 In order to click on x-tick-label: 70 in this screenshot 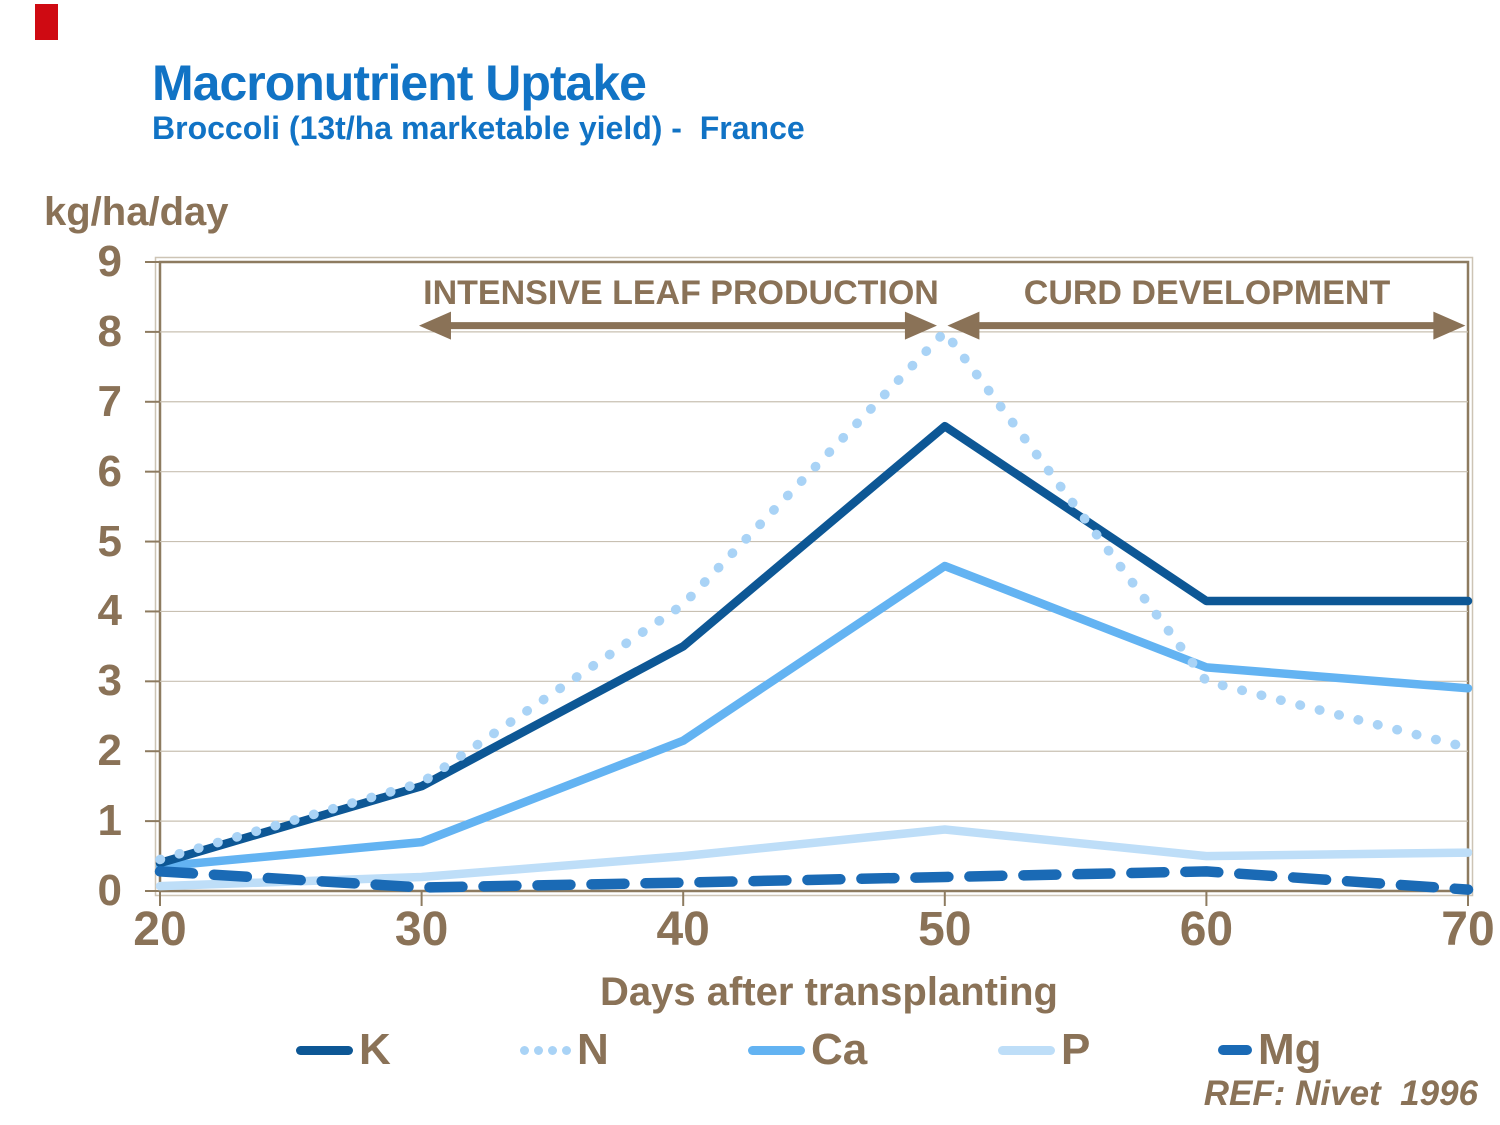, I will do `click(1468, 929)`.